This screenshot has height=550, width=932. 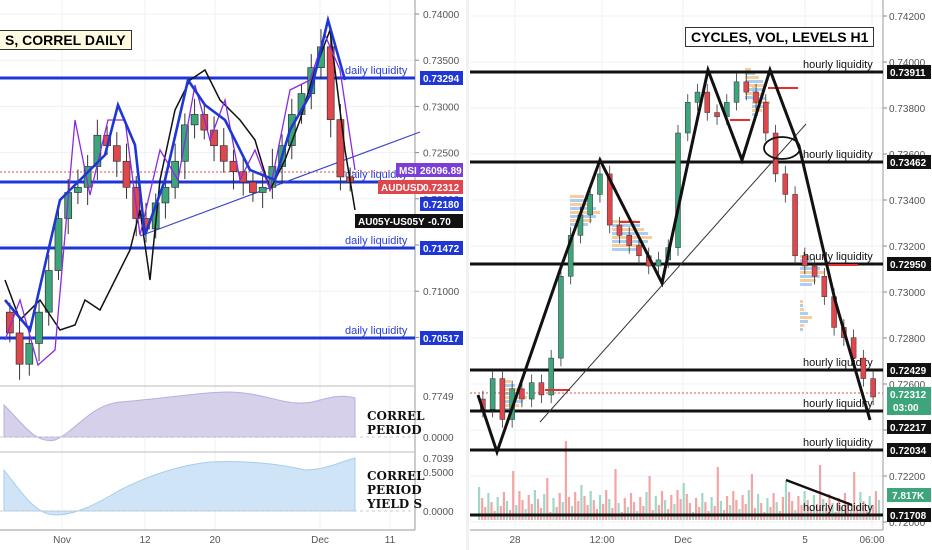 What do you see at coordinates (438, 397) in the screenshot?
I see `ind1-tick: 0.7749` at bounding box center [438, 397].